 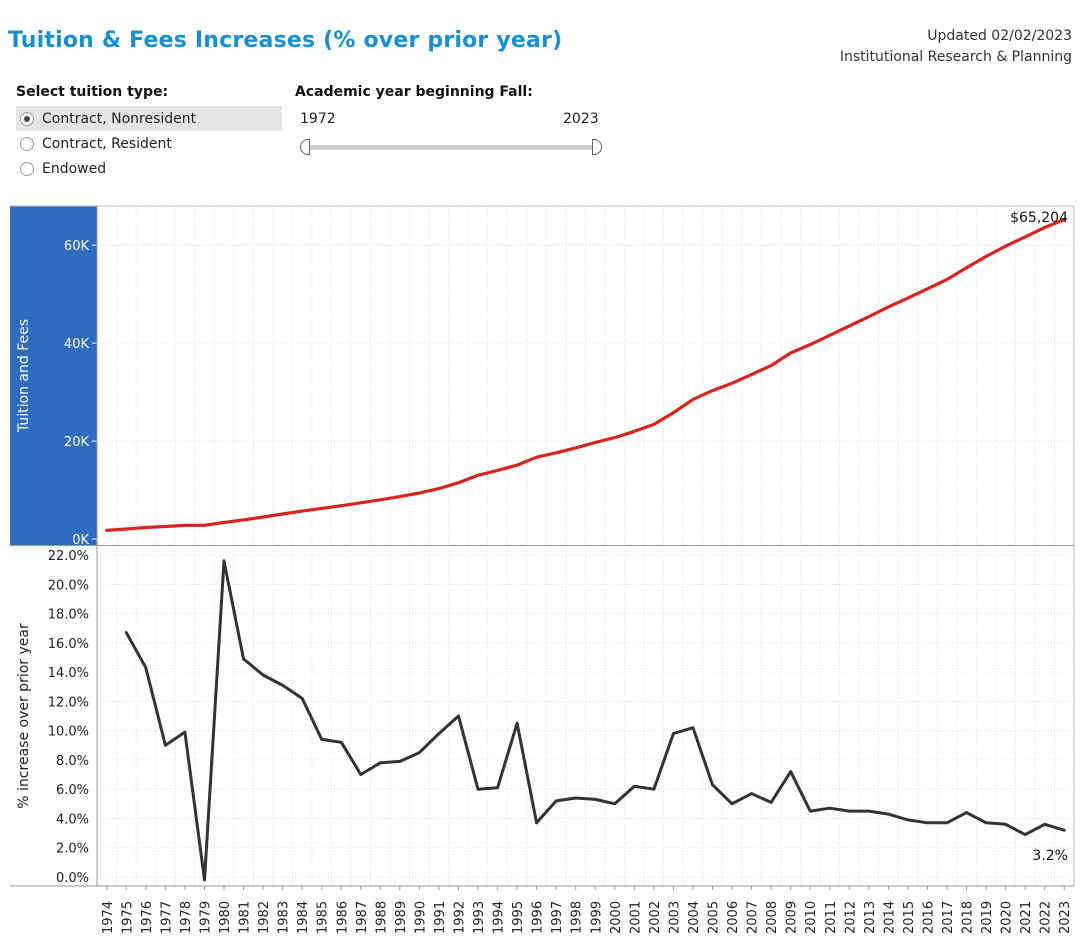 What do you see at coordinates (655, 917) in the screenshot?
I see `x-tick-label: 2002` at bounding box center [655, 917].